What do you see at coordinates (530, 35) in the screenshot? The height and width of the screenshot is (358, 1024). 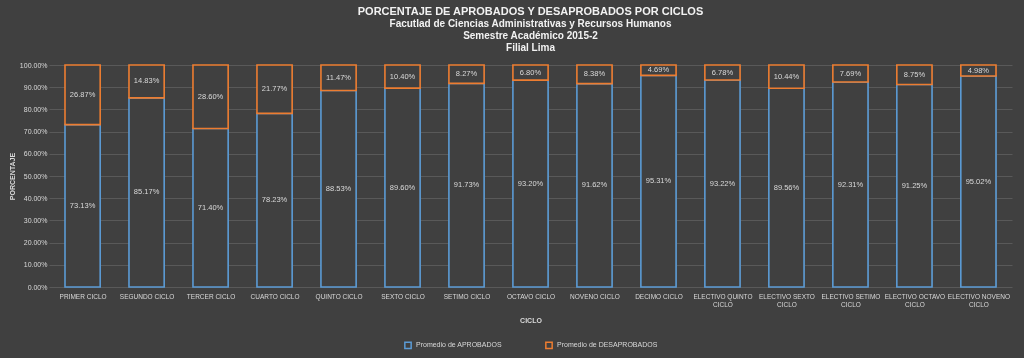 I see `chart-subtitle: Facutlad de Ciencias Administrativas y Recursos Humanos Semestre Académico 2015-2 Filial Lima` at bounding box center [530, 35].